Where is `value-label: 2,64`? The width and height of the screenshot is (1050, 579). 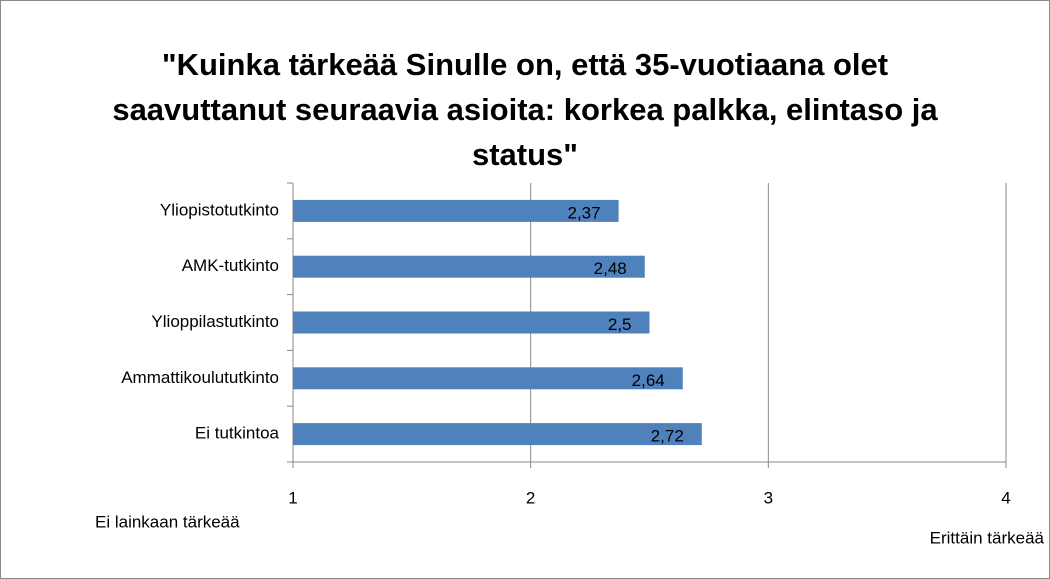
value-label: 2,64 is located at coordinates (648, 380).